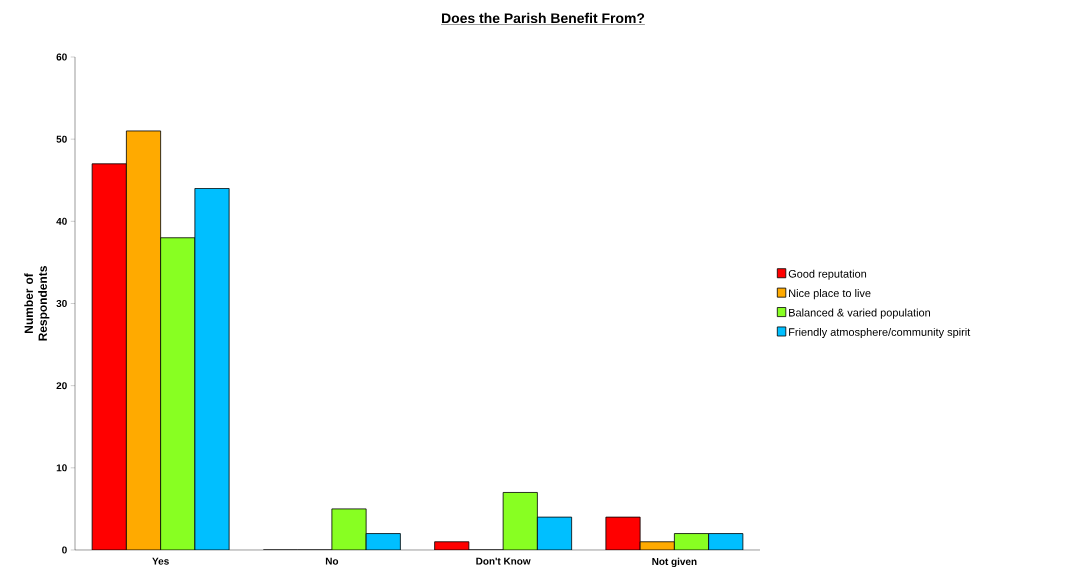  I want to click on y-tick-label: 0, so click(64, 550).